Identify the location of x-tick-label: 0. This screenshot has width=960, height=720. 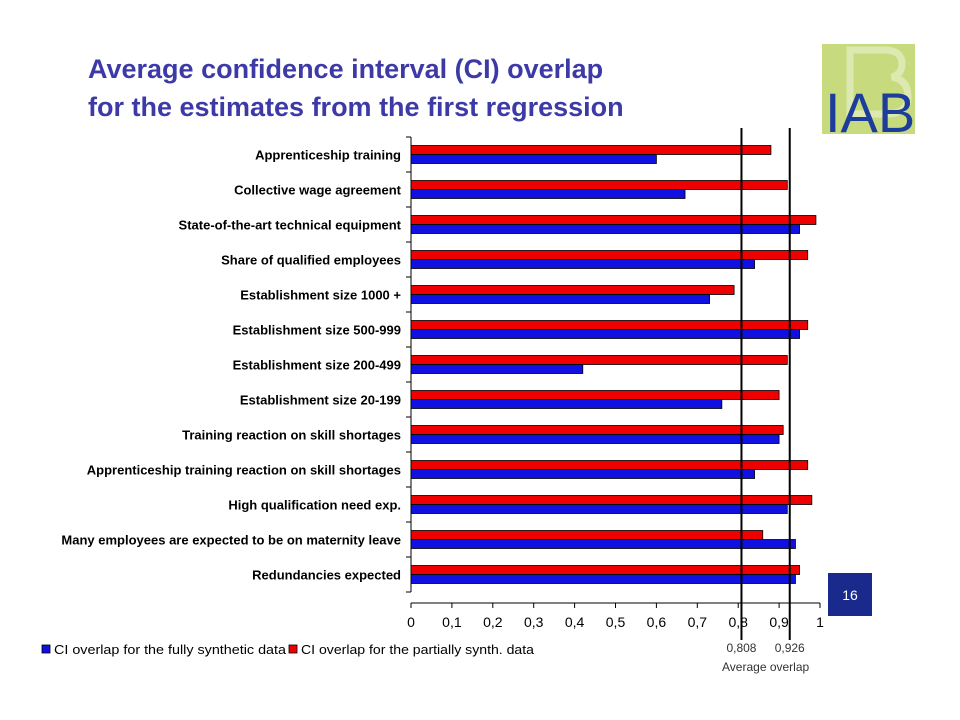
(411, 622).